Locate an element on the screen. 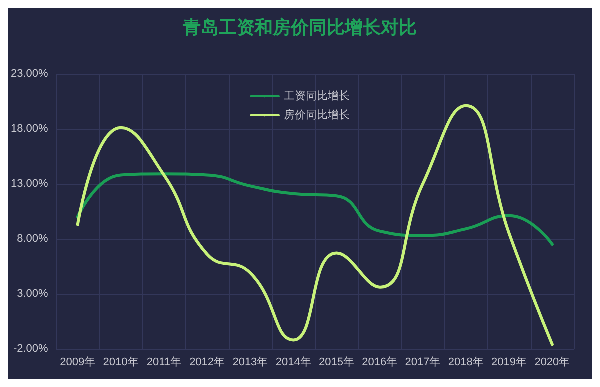 This screenshot has width=600, height=387. x-tick-label: 2018年 is located at coordinates (466, 362).